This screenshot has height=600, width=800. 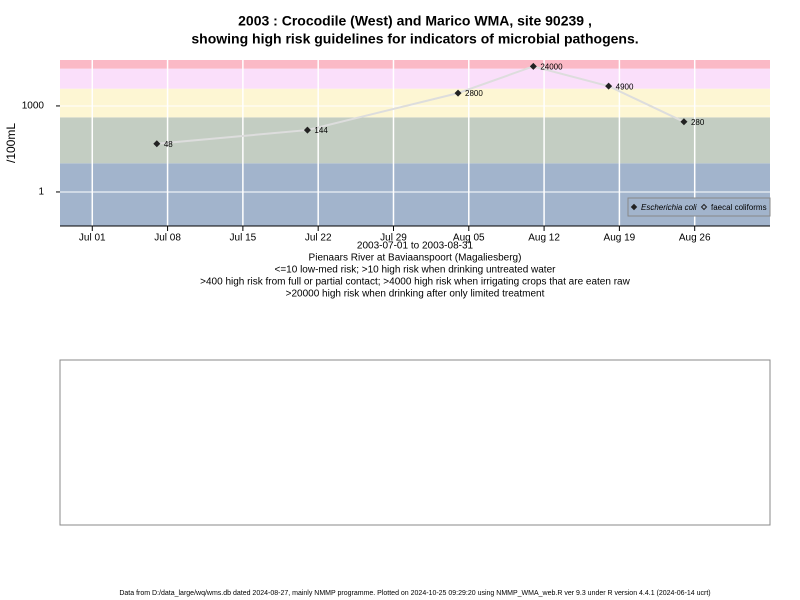 What do you see at coordinates (41, 192) in the screenshot?
I see `y-tick-label: 1` at bounding box center [41, 192].